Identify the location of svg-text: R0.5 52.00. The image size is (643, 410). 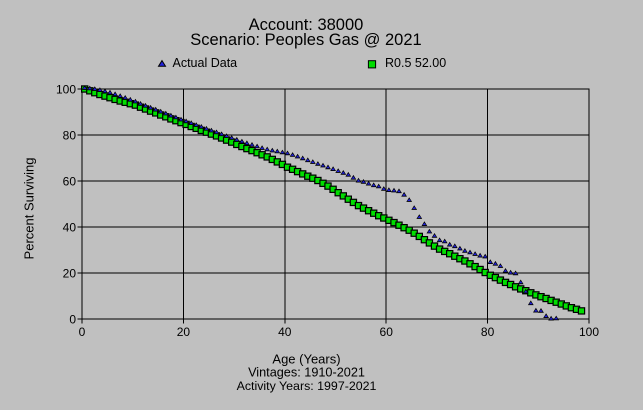
(415, 63).